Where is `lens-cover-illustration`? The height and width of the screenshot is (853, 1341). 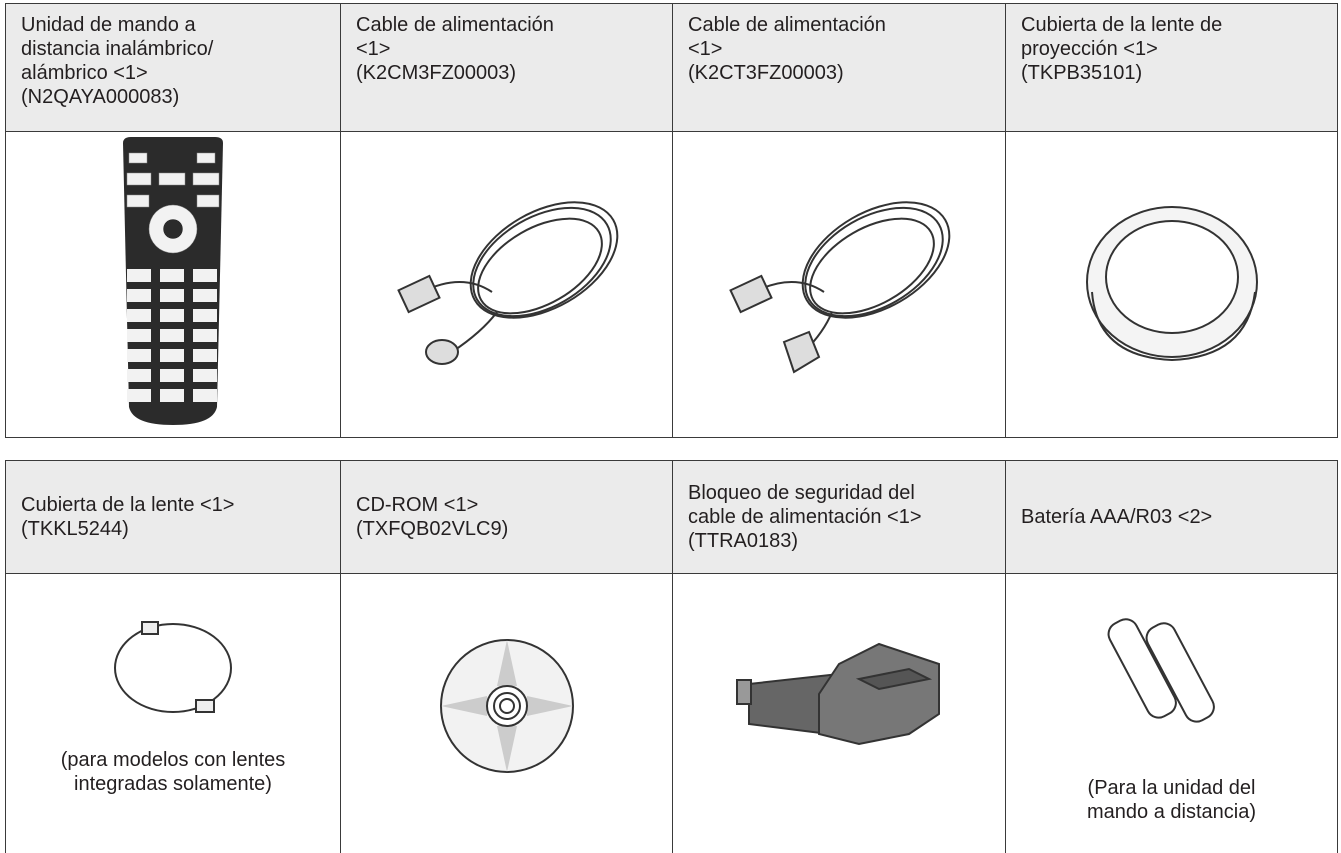
lens-cover-illustration is located at coordinates (1171, 283).